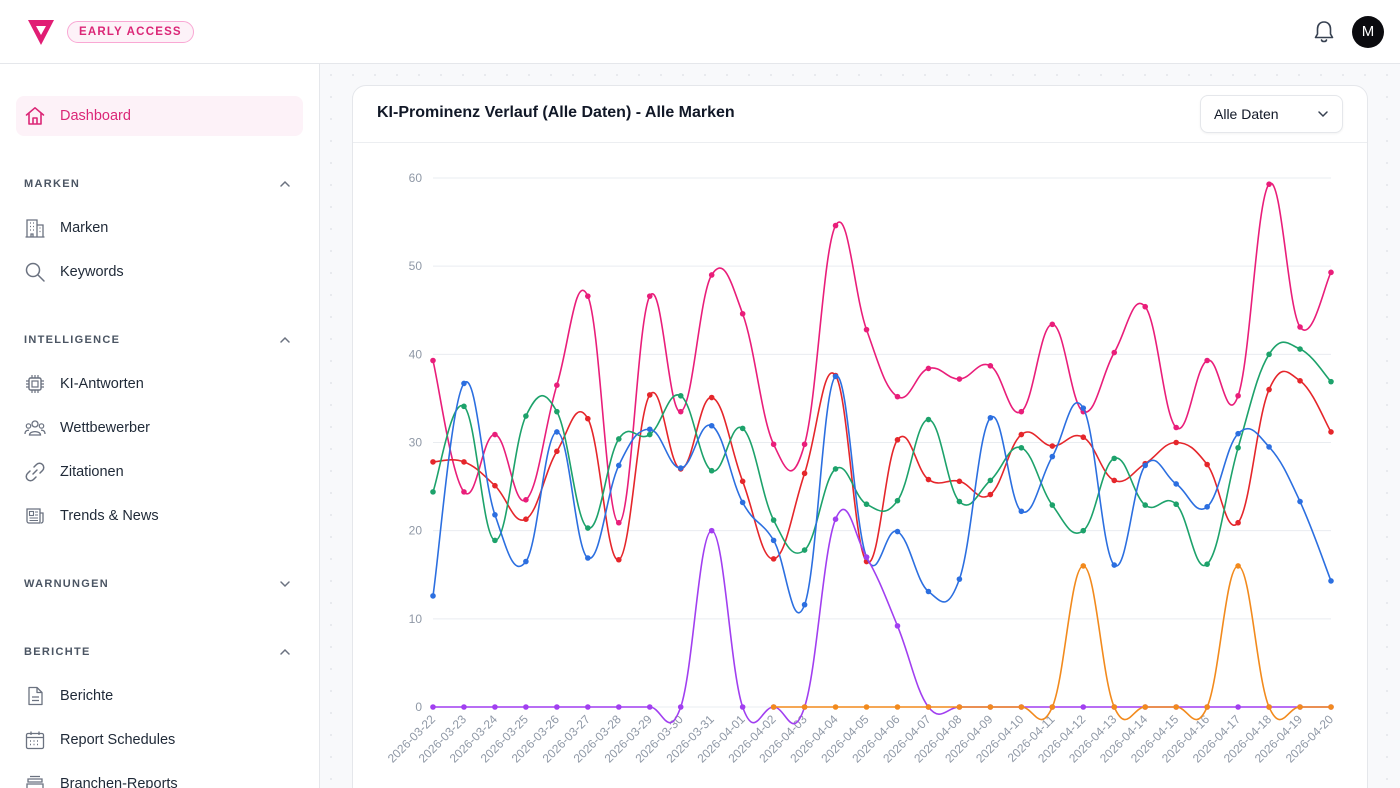  I want to click on sidebar-item-report-schedules: Report Schedules, so click(159, 740).